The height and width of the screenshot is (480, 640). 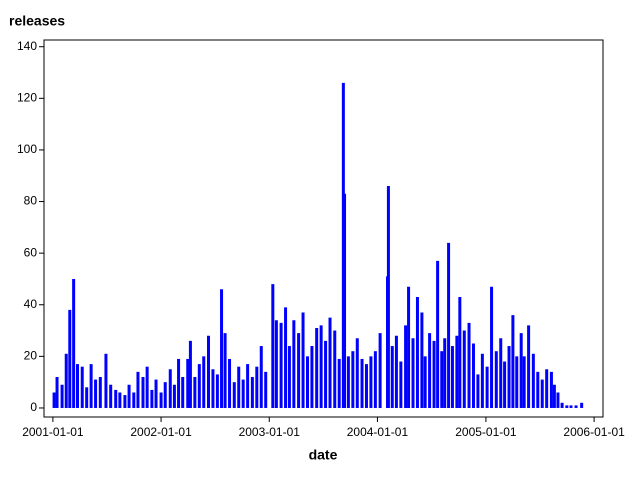 I want to click on x-tick-label: 2004-01-01, so click(x=378, y=432).